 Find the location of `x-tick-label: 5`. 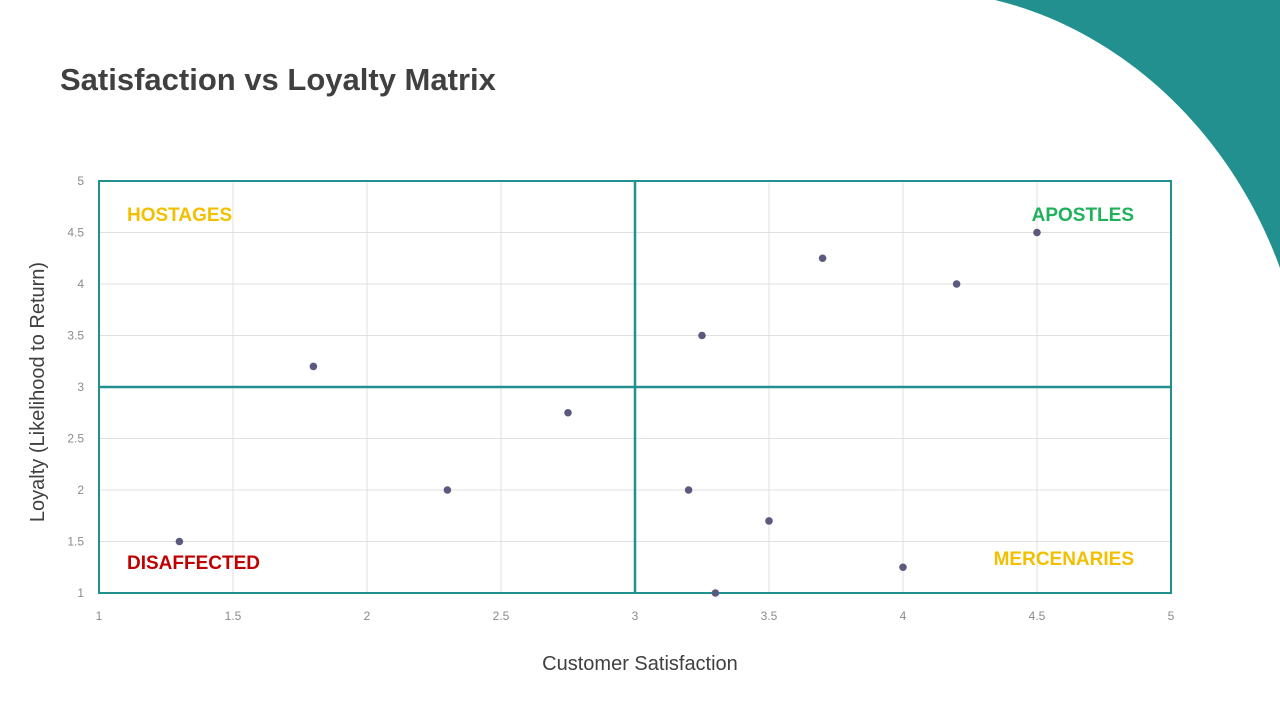

x-tick-label: 5 is located at coordinates (1171, 616).